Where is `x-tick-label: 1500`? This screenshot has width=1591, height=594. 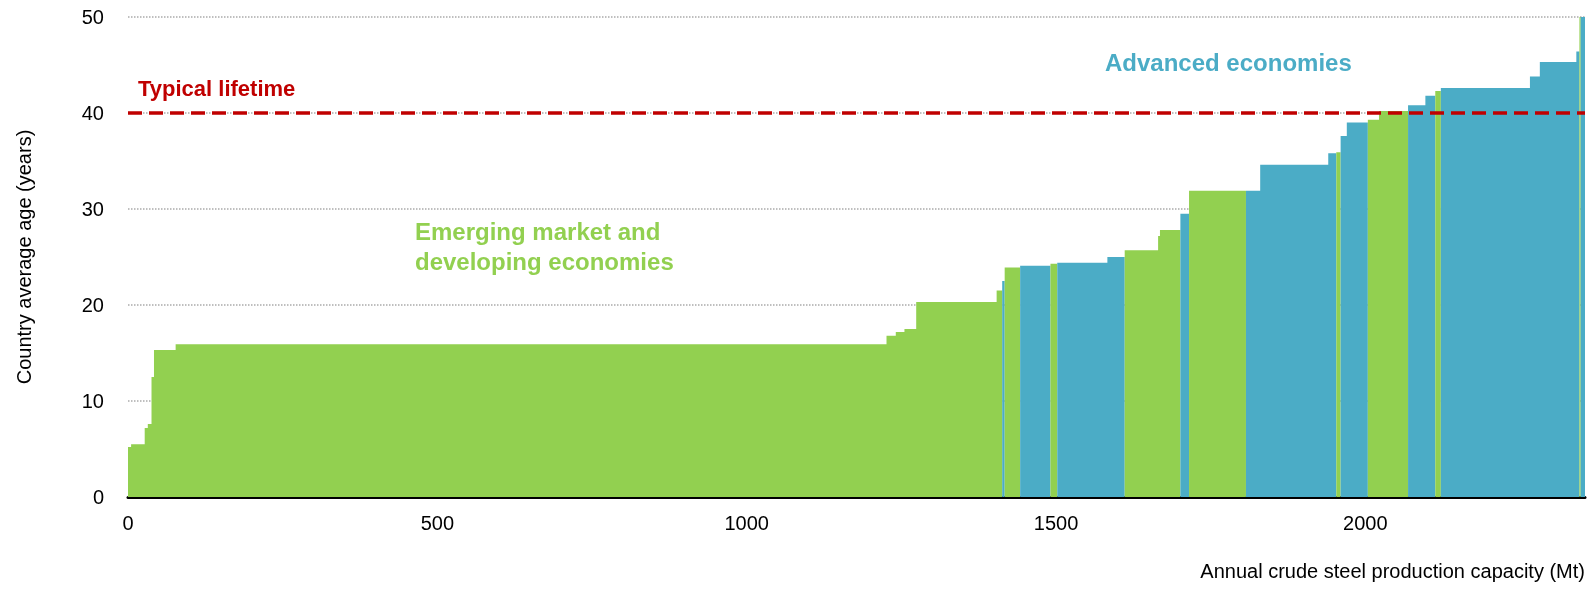 x-tick-label: 1500 is located at coordinates (1056, 523).